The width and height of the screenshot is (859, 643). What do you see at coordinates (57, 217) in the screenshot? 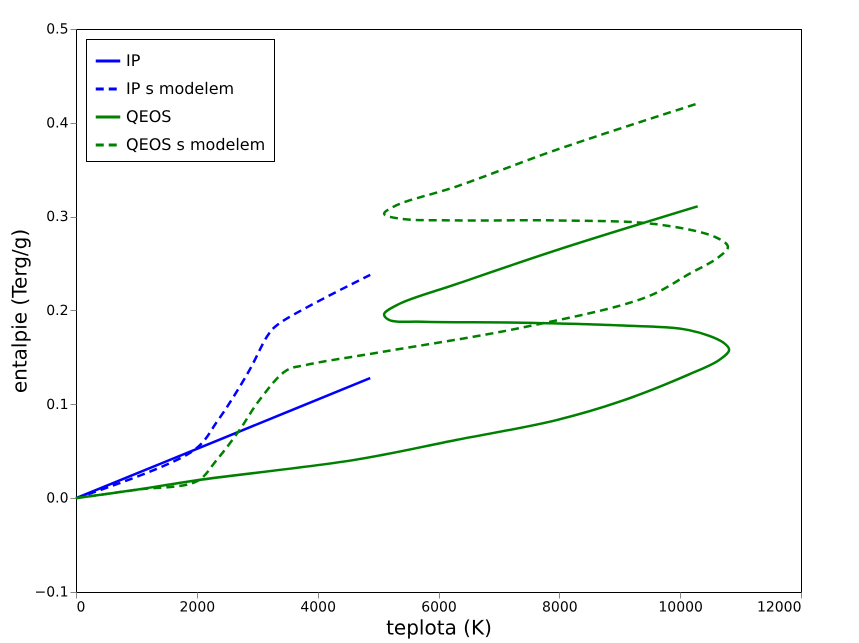
I see `y-tick-label: 0.3` at bounding box center [57, 217].